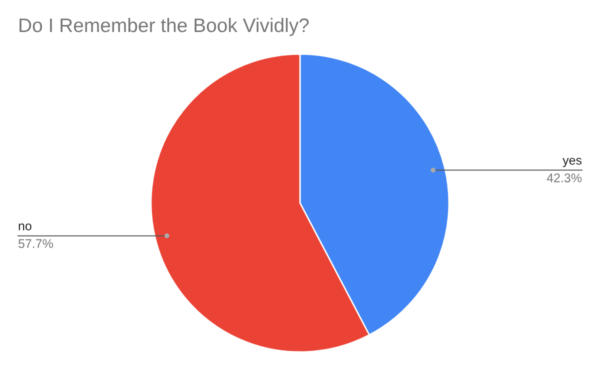  Describe the element at coordinates (564, 177) in the screenshot. I see `data-label: 42.3%` at that location.